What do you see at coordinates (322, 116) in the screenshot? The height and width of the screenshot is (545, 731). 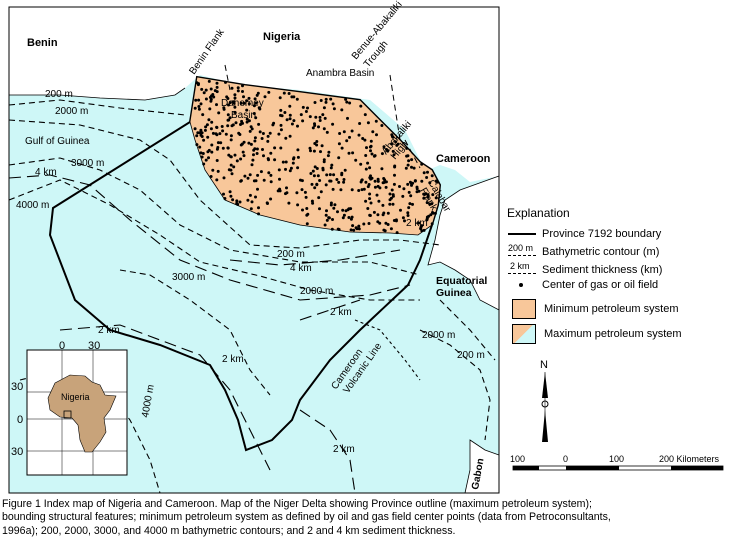 I see `structural-features` at bounding box center [322, 116].